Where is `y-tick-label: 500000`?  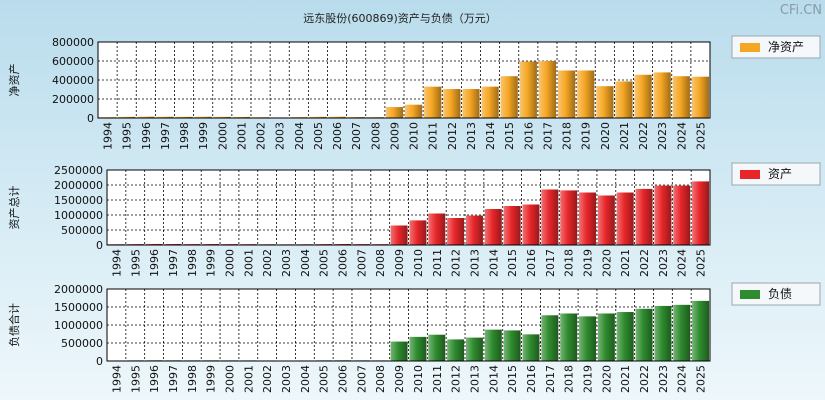 y-tick-label: 500000 is located at coordinates (82, 230).